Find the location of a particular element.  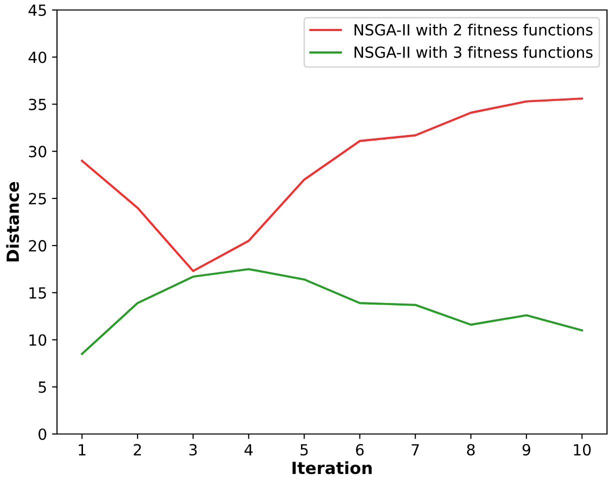

y-tick-label: 0 is located at coordinates (42, 434).